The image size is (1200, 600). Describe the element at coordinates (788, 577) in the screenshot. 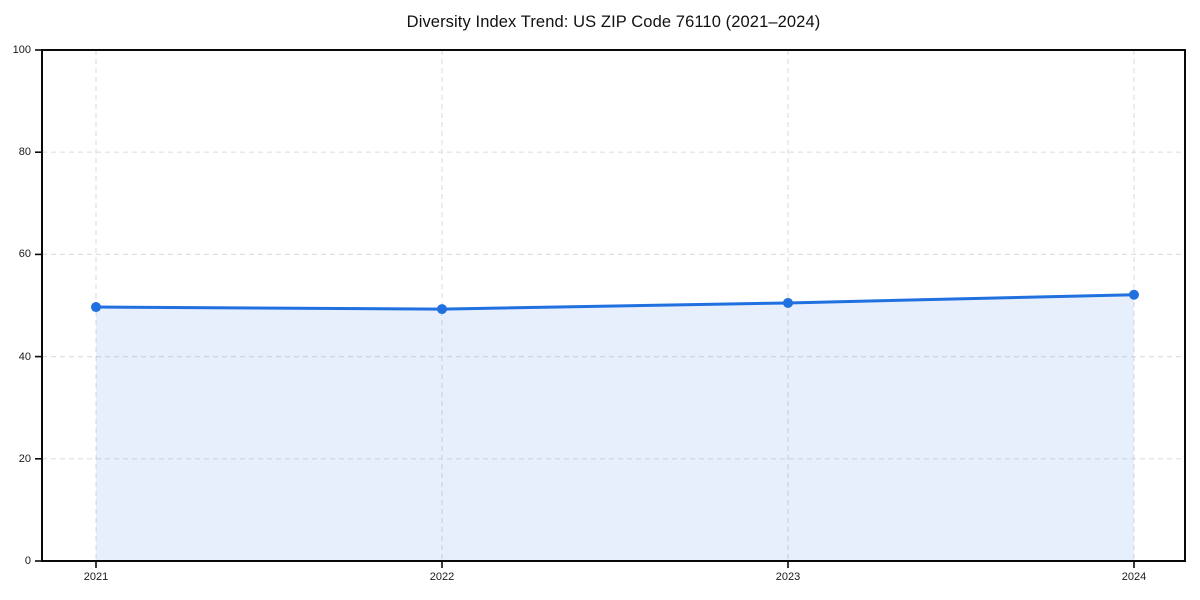

I see `x-tick-label: 2023` at that location.